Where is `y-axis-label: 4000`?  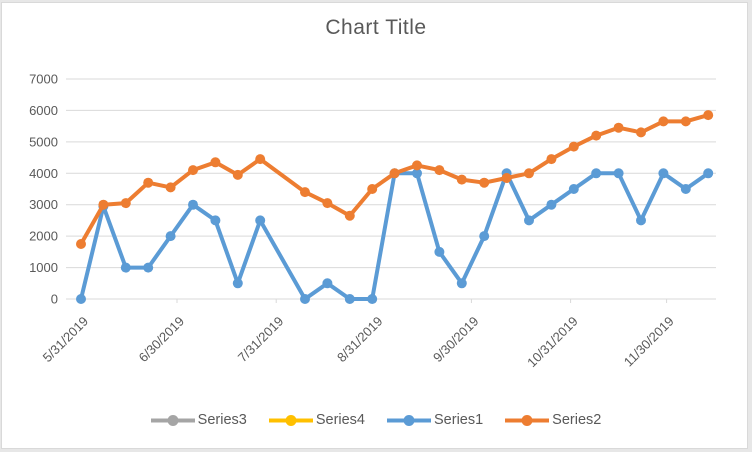
y-axis-label: 4000 is located at coordinates (43, 173).